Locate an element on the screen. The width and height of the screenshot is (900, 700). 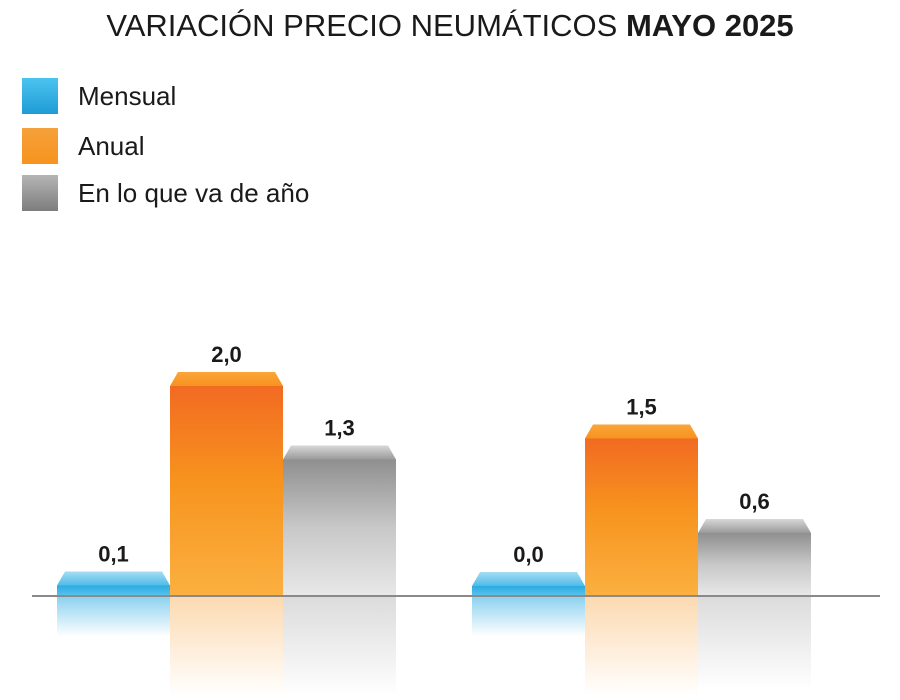
legend-label-ytd: En lo que va de año is located at coordinates (194, 193).